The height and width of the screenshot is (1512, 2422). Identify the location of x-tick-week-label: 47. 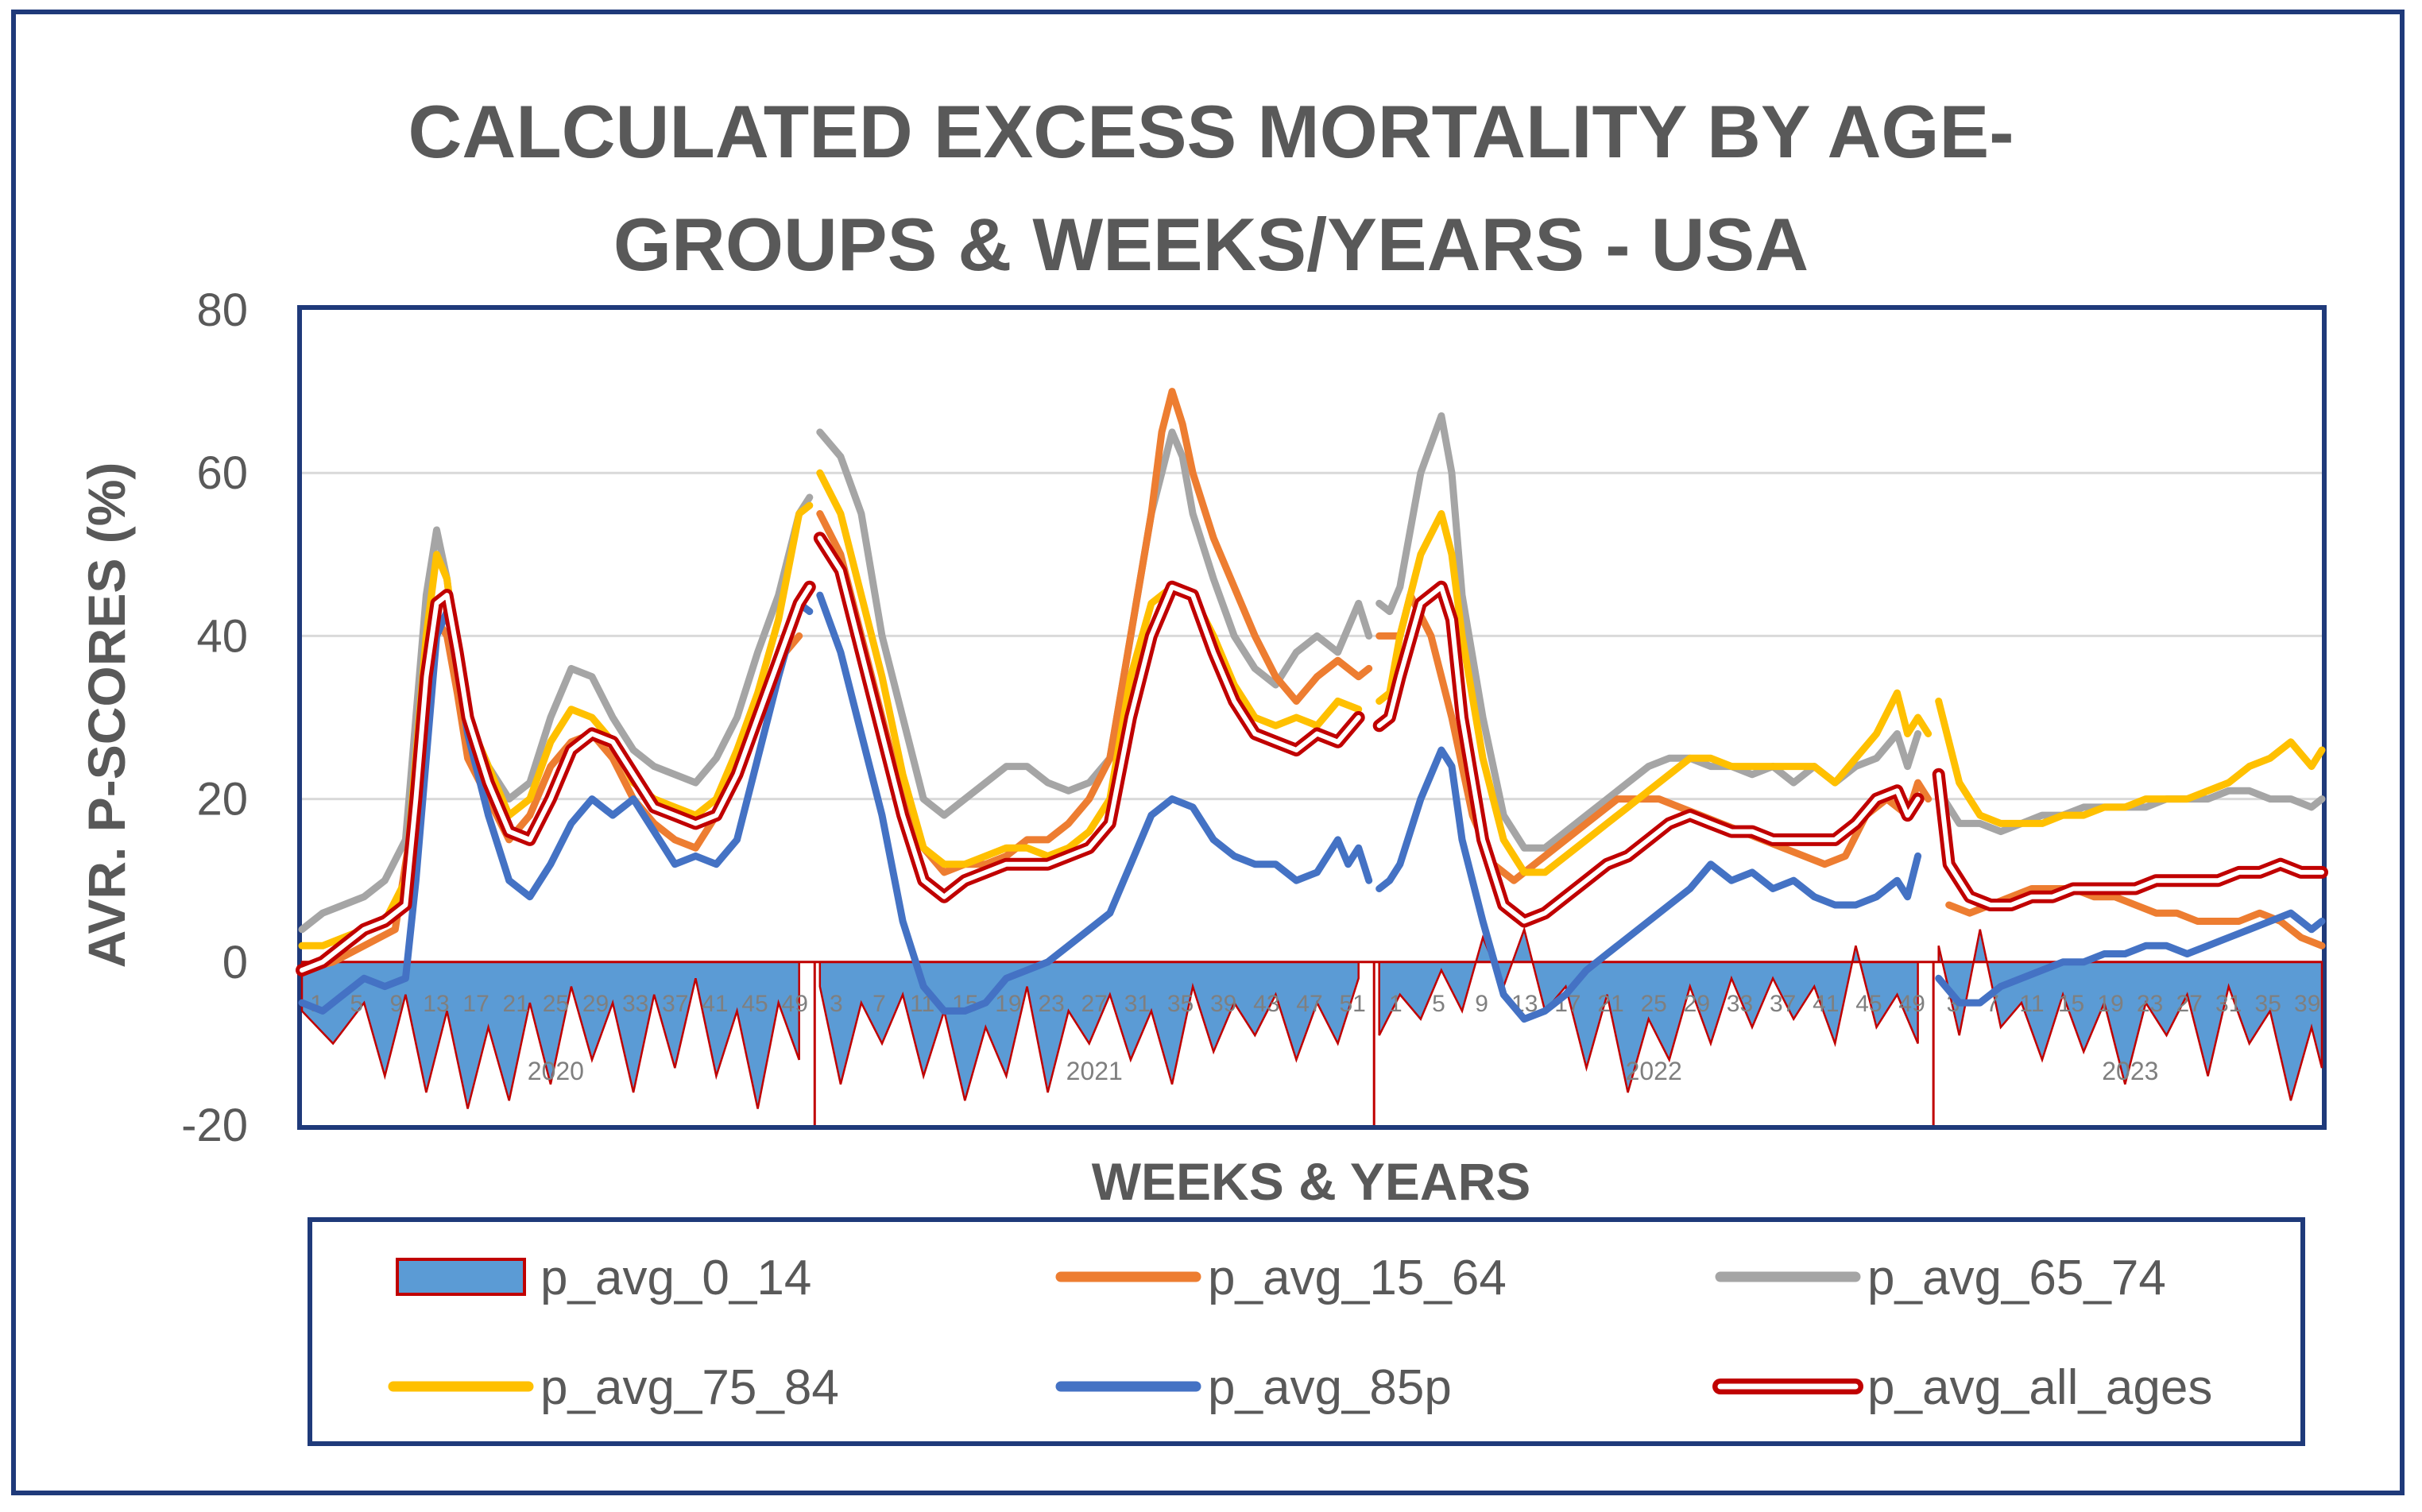
(1309, 1004).